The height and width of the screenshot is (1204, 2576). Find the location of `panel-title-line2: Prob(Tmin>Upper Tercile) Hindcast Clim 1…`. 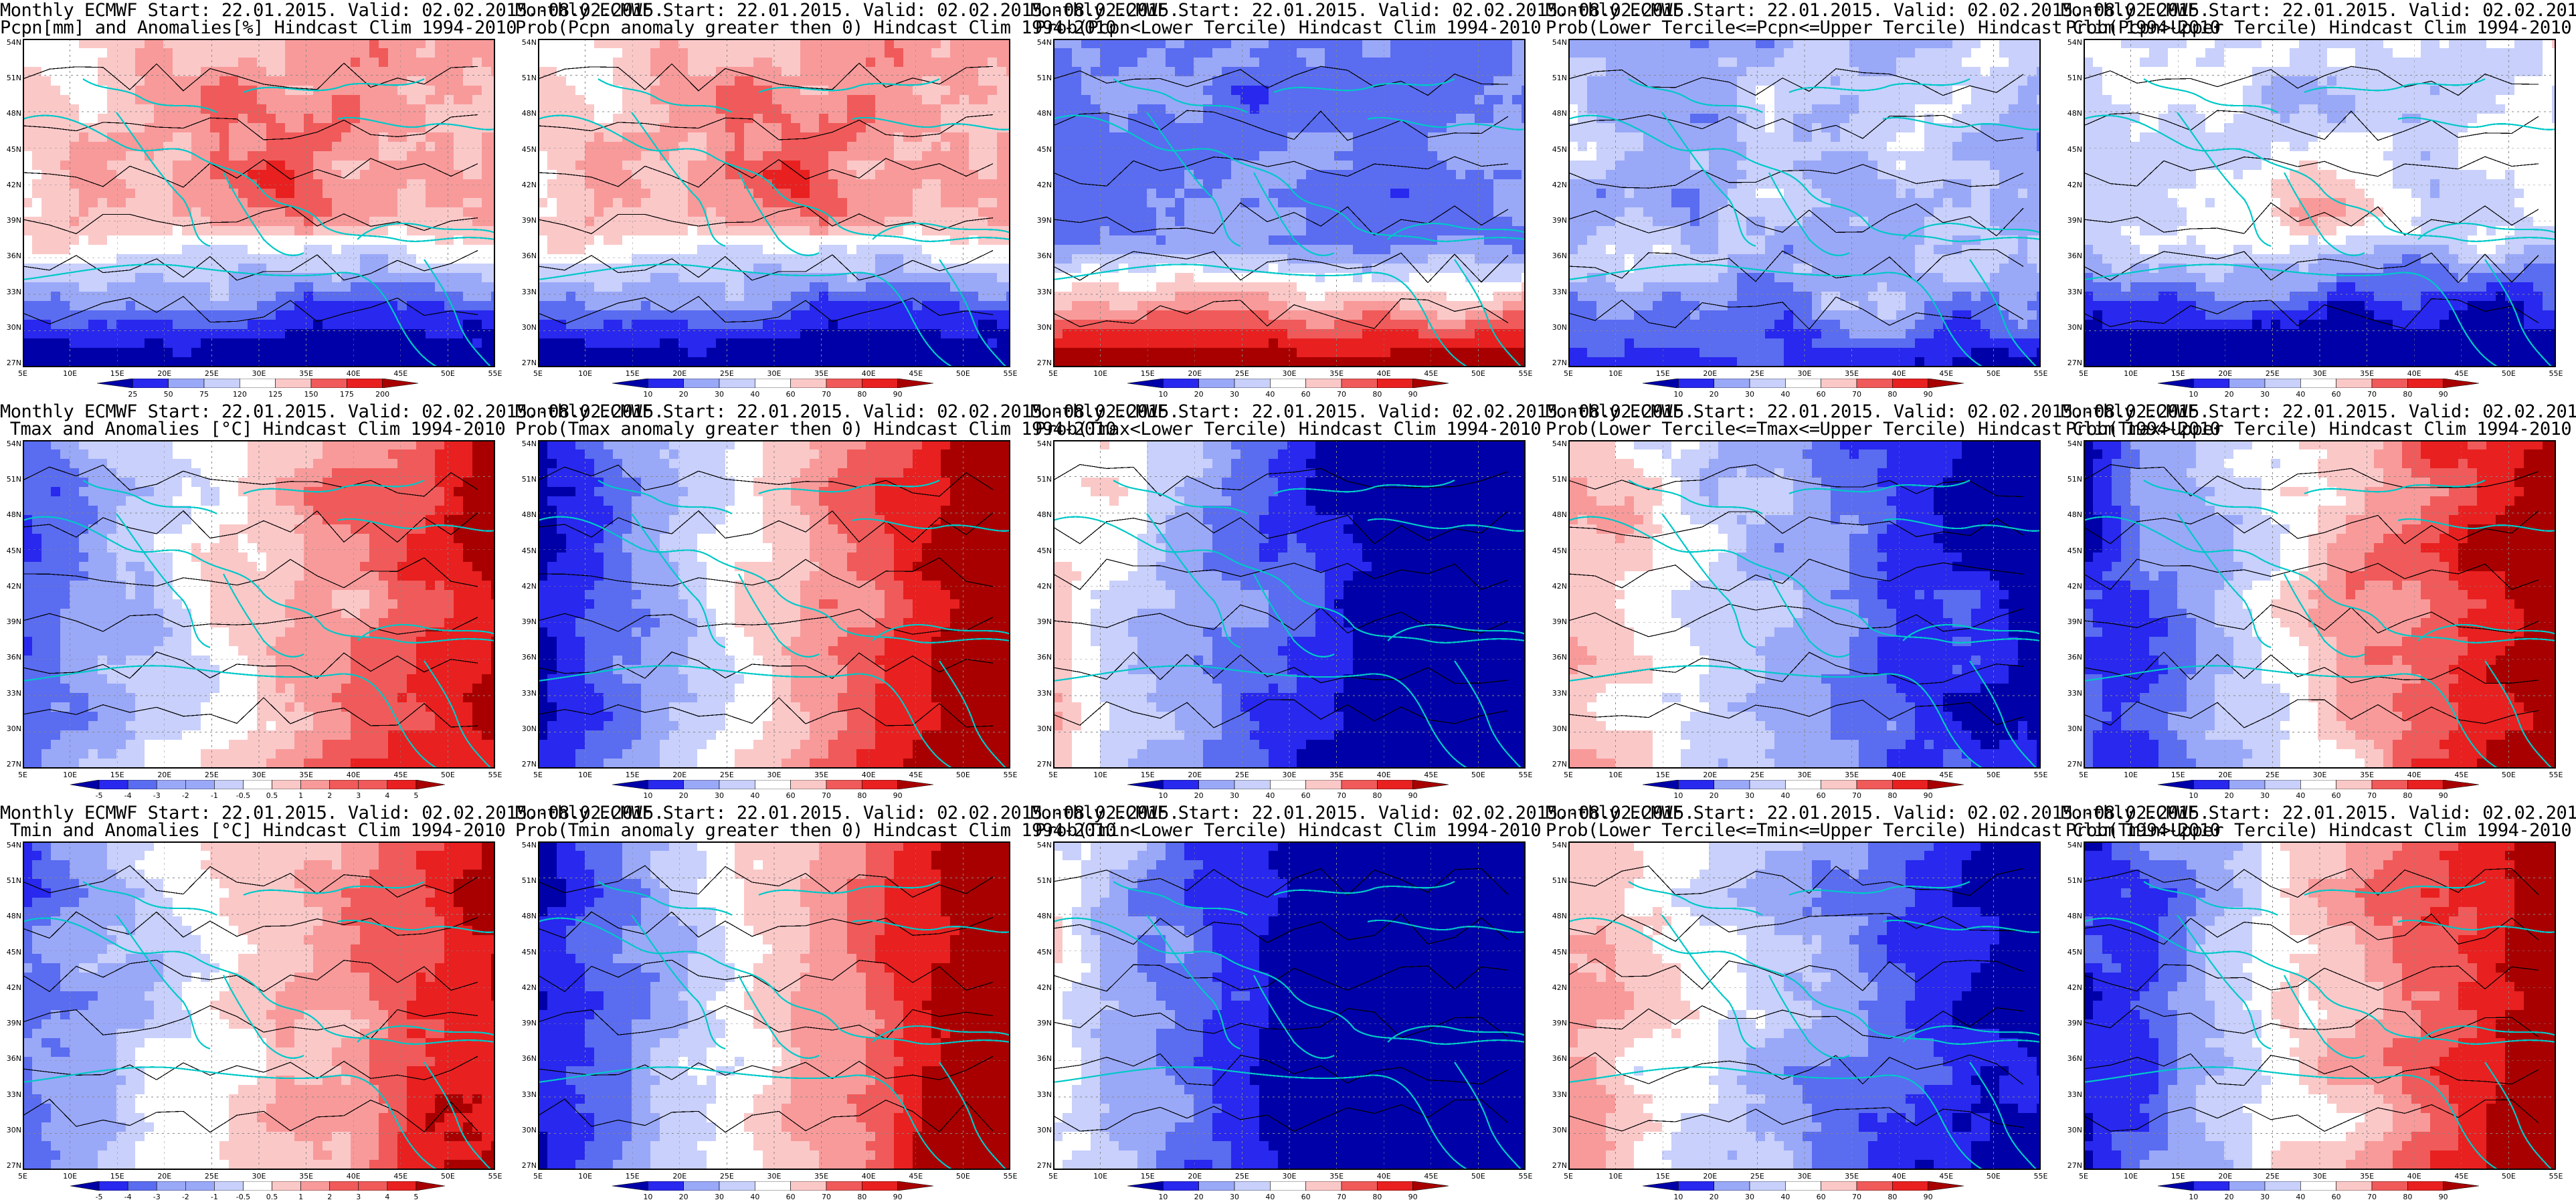

panel-title-line2: Prob(Tmin>Upper Tercile) Hindcast Clim 1… is located at coordinates (2318, 830).